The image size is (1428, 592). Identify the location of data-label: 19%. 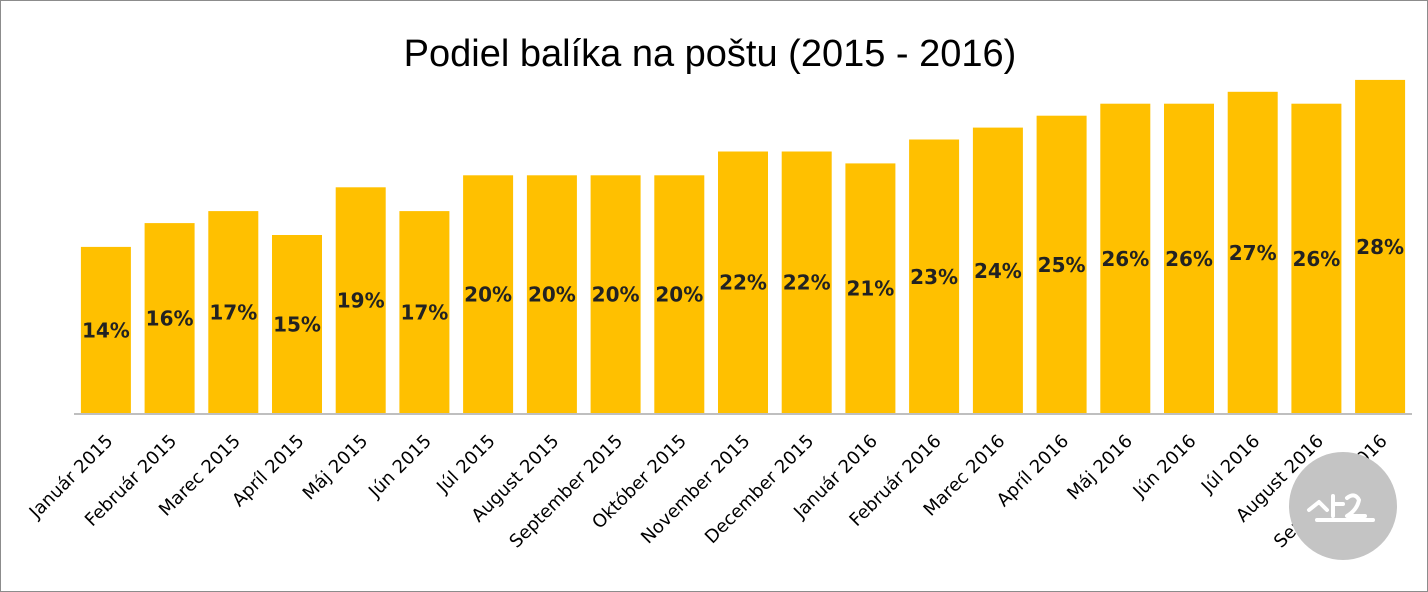
(361, 301).